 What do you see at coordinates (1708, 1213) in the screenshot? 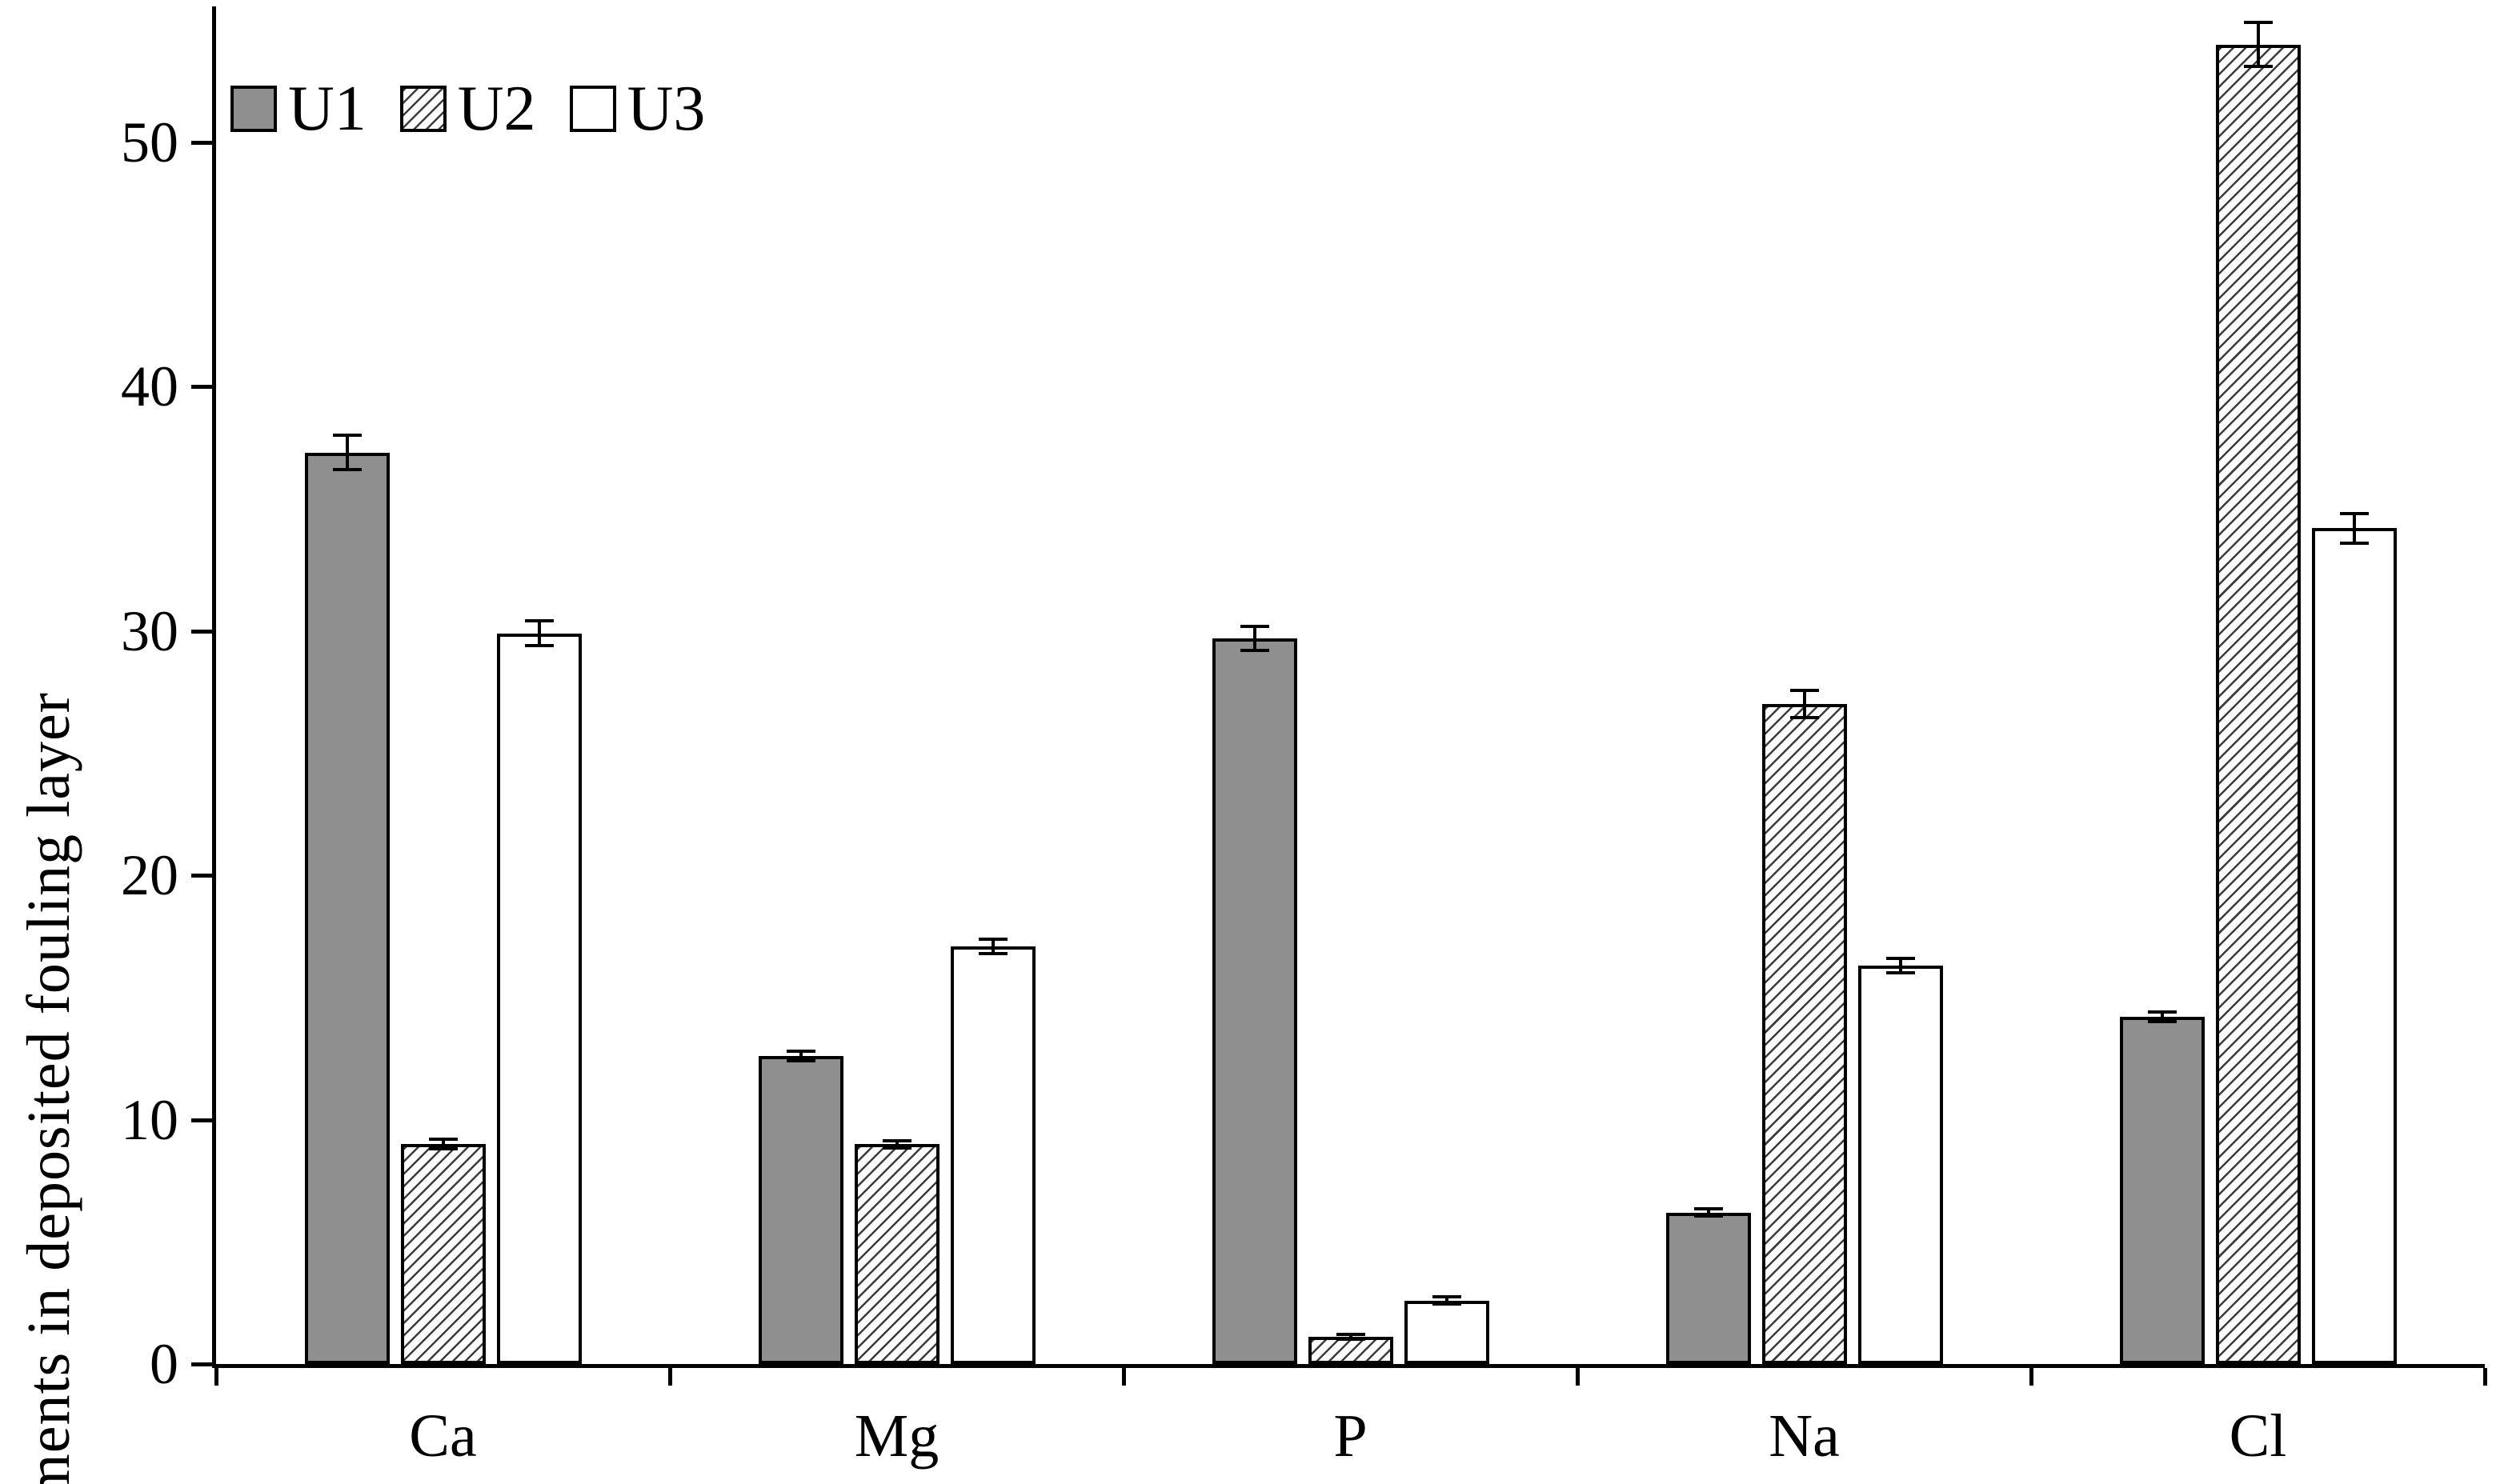
I see `error-bar-U1-Na` at bounding box center [1708, 1213].